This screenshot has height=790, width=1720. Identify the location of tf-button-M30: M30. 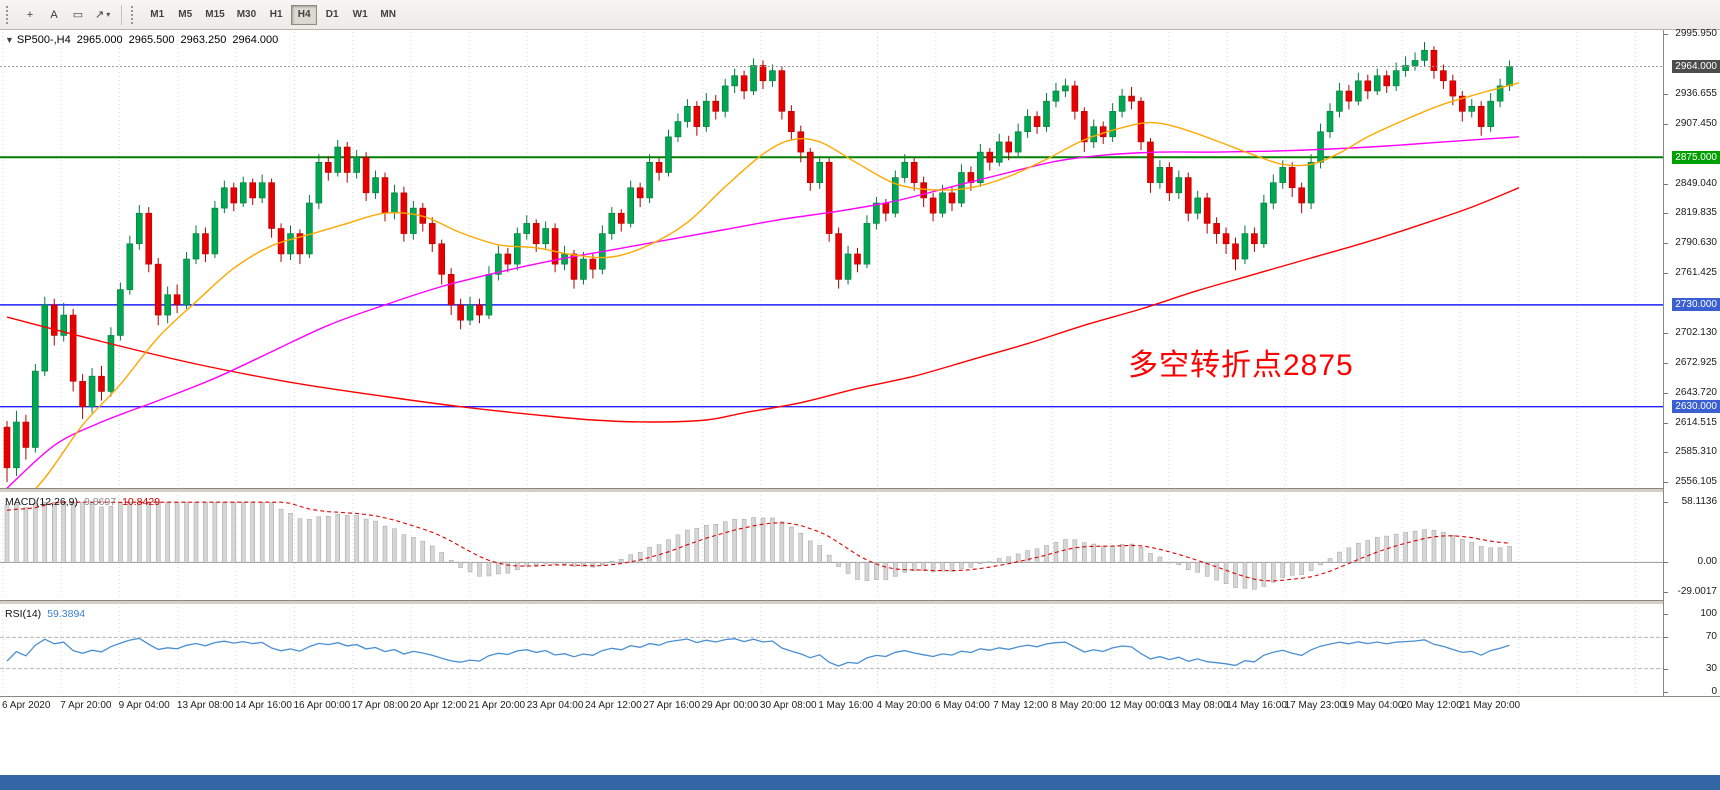
(246, 15).